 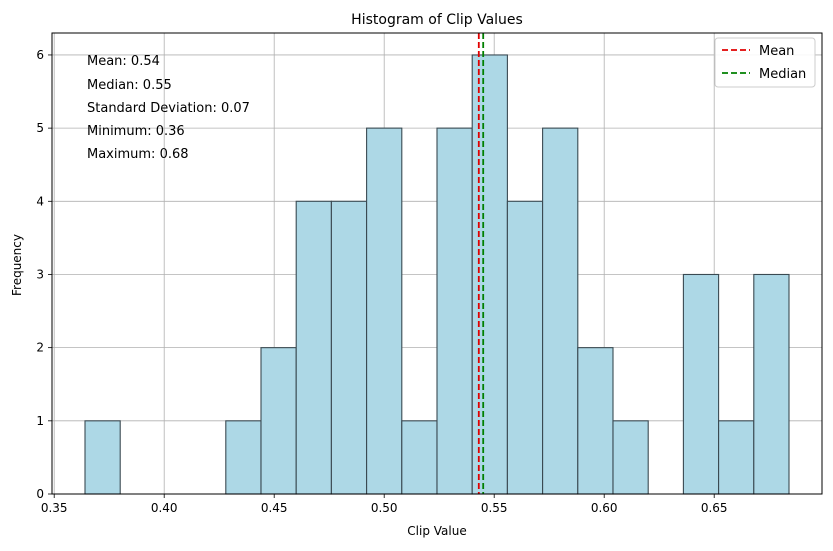 I want to click on legend: Mean Median, so click(x=765, y=62).